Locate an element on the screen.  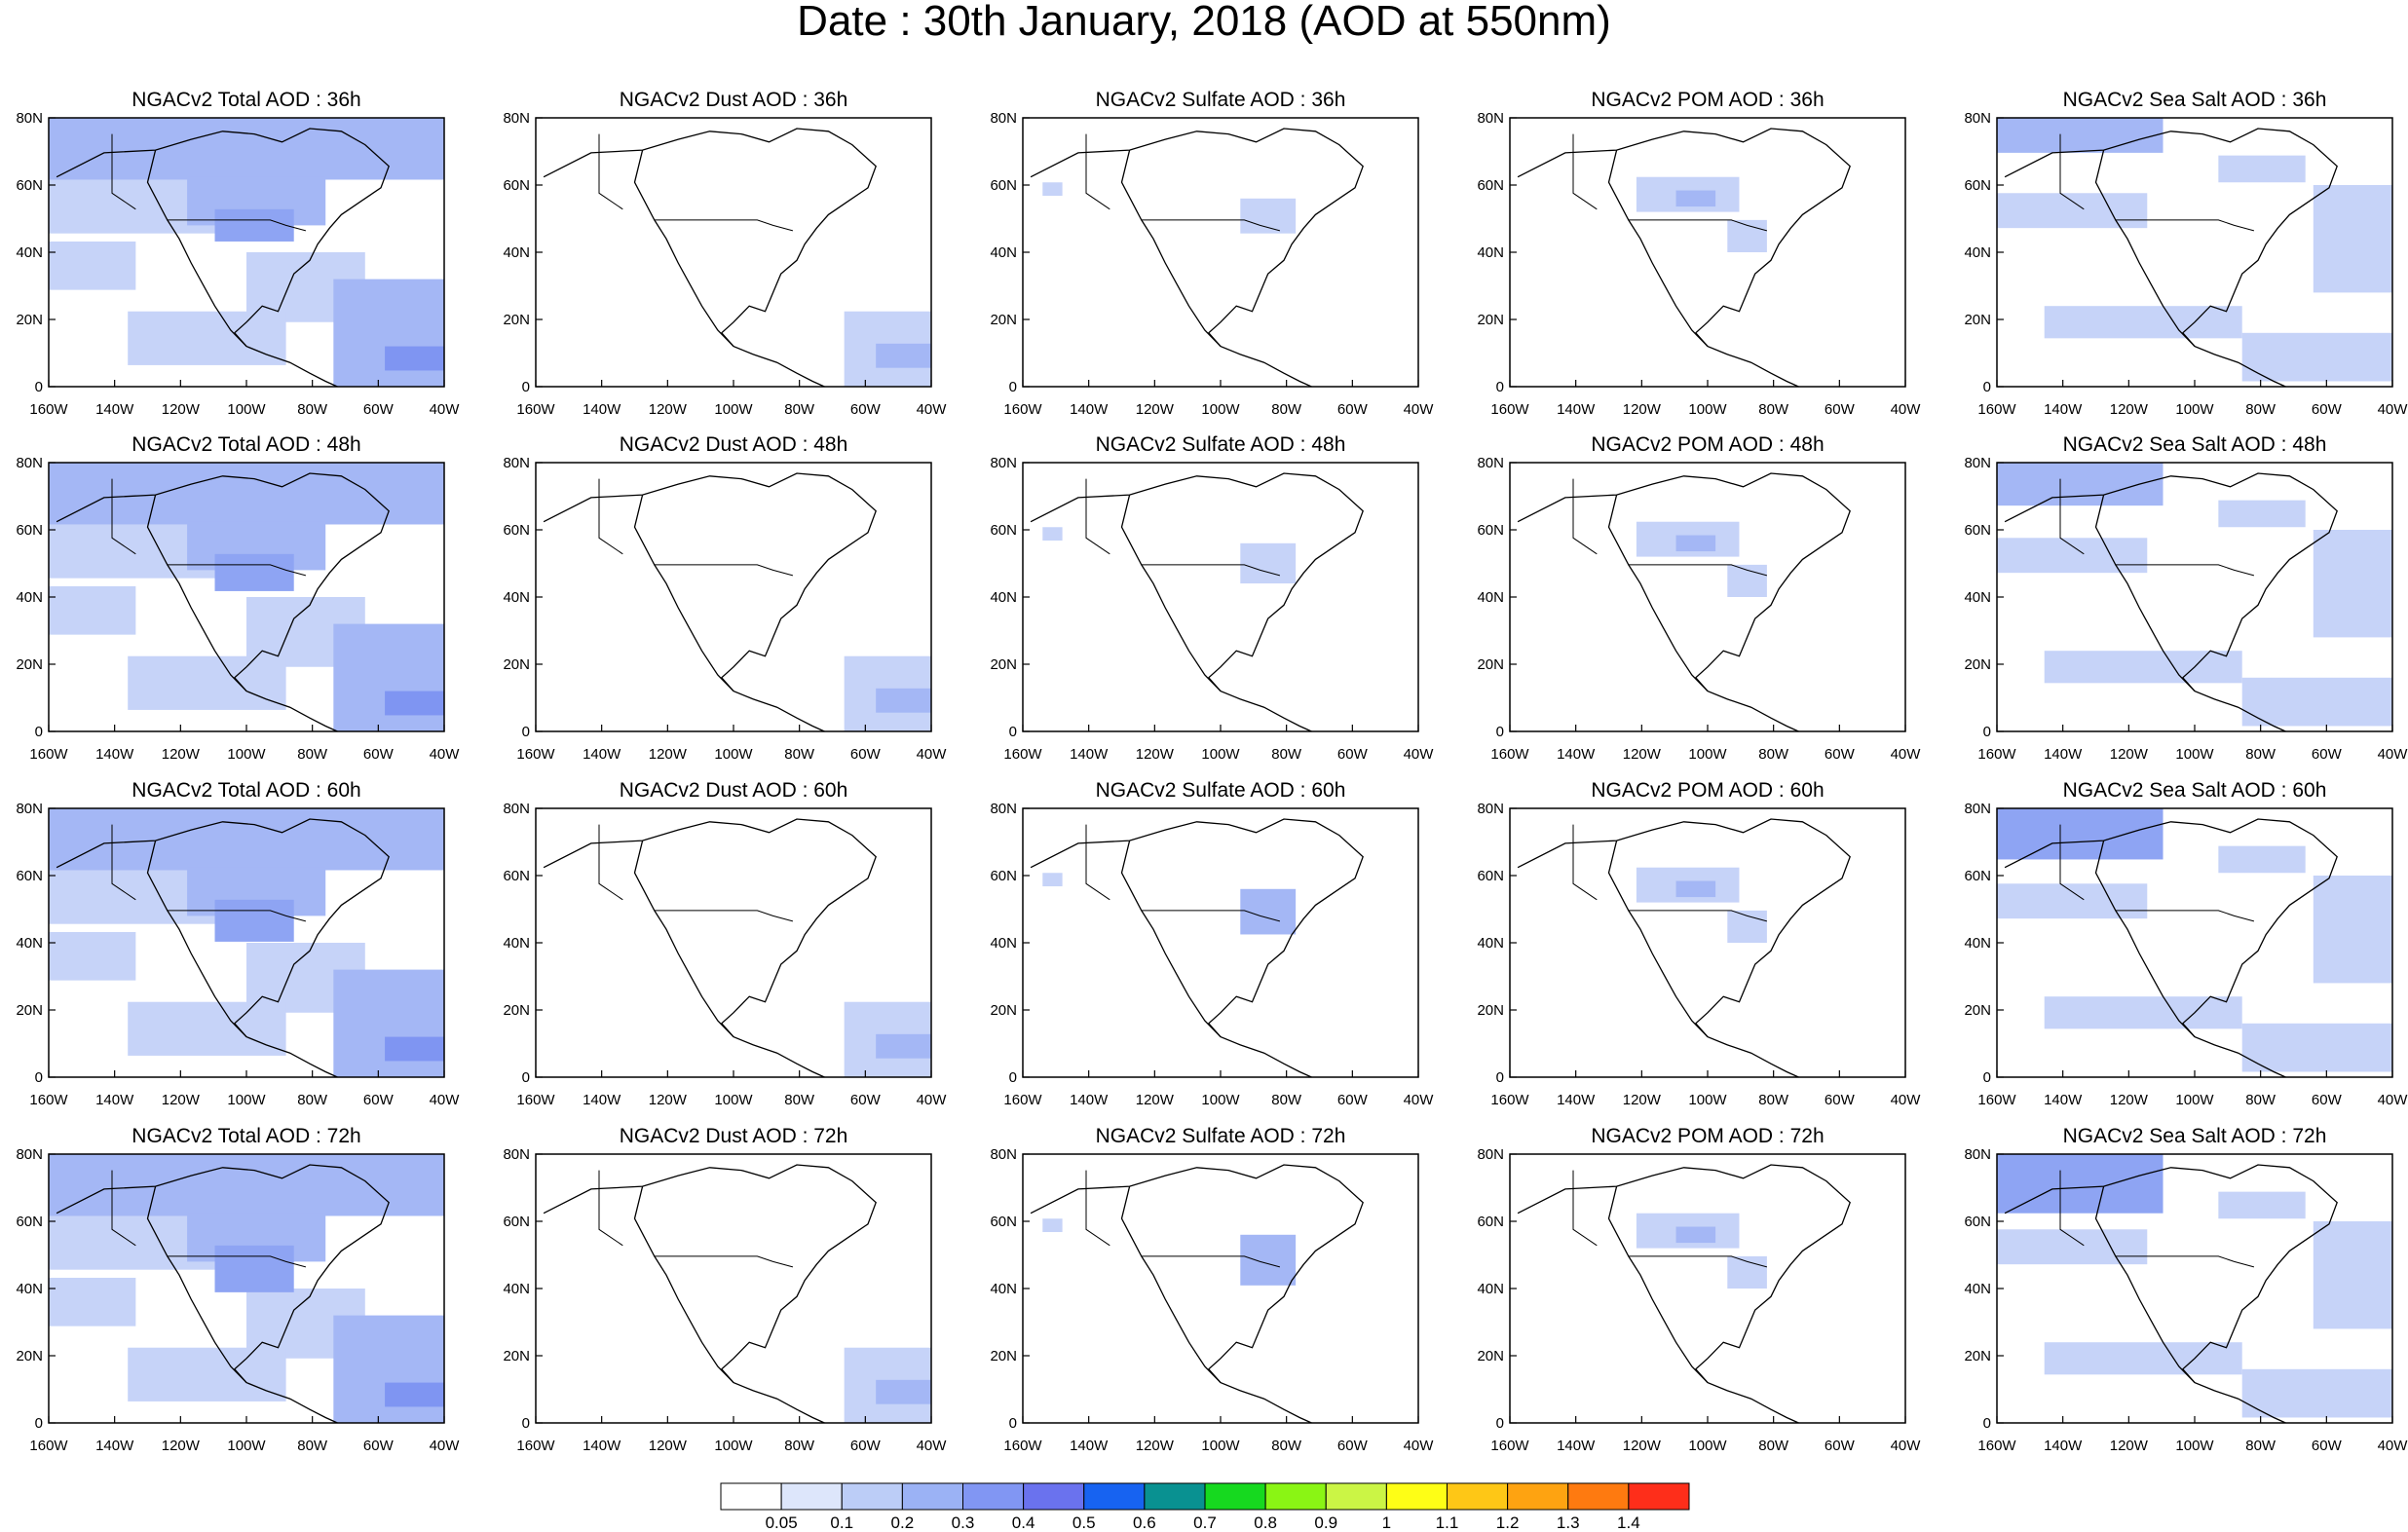
colorbar-label-6: 0.6 is located at coordinates (1144, 1522).